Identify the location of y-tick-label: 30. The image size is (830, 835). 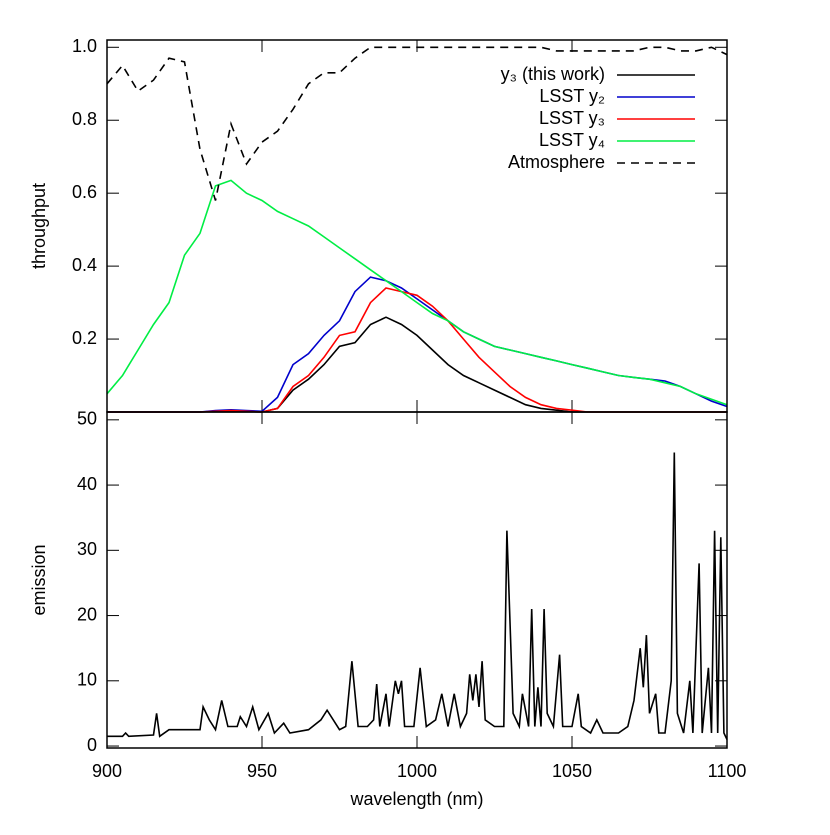
(87, 549).